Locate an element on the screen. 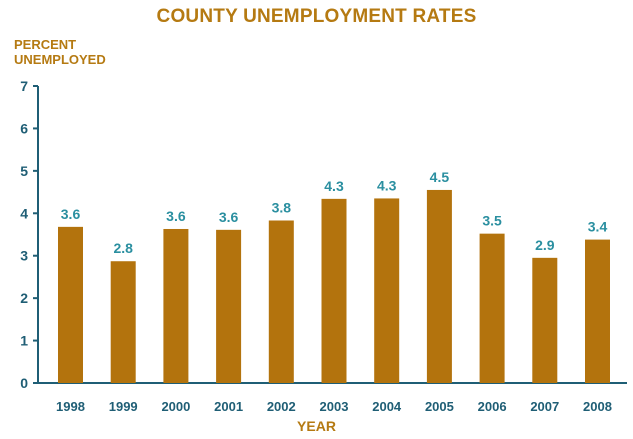 The height and width of the screenshot is (439, 633). x-tick-label: 2004 is located at coordinates (387, 406).